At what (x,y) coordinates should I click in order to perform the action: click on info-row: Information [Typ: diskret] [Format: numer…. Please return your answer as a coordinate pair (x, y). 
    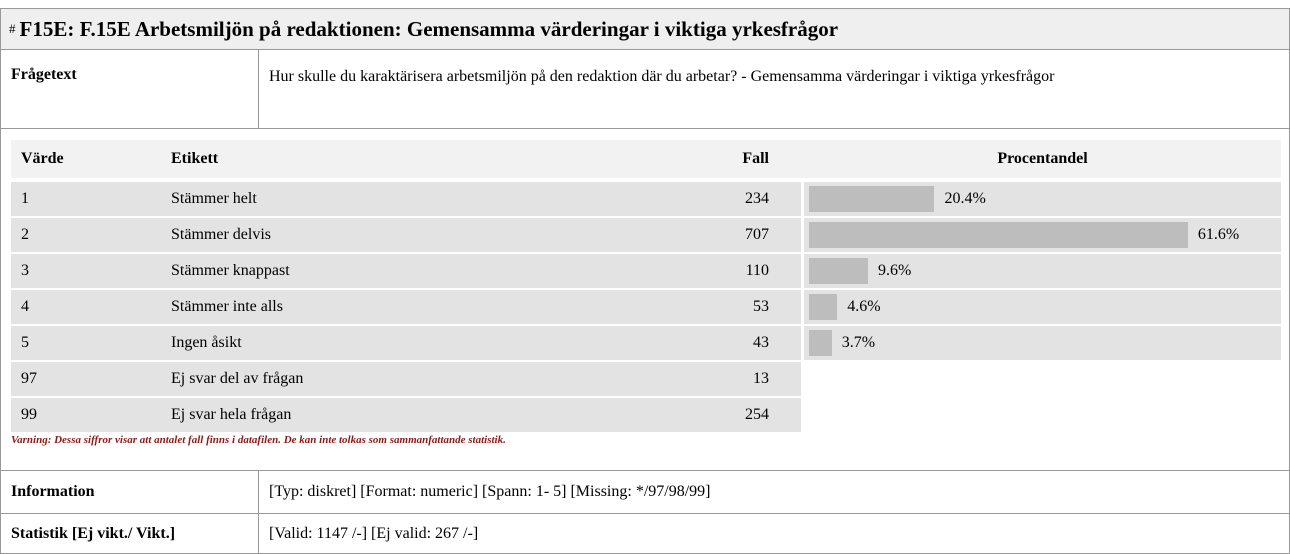
    Looking at the image, I should click on (645, 492).